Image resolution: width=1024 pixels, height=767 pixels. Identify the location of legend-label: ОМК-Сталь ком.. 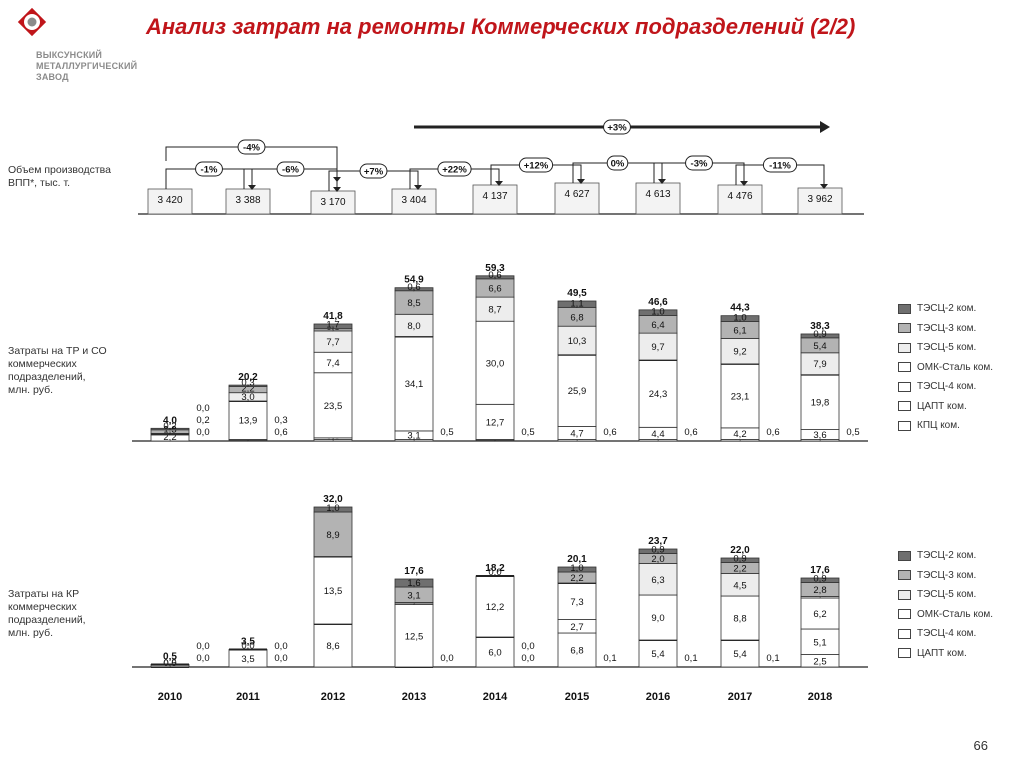
(955, 367).